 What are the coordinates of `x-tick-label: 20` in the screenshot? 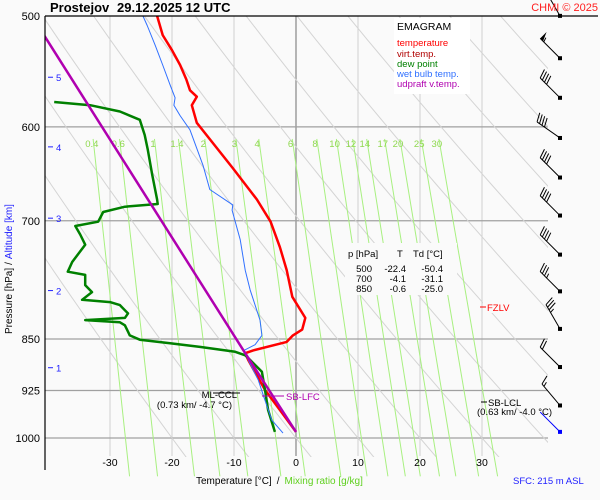 It's located at (420, 463).